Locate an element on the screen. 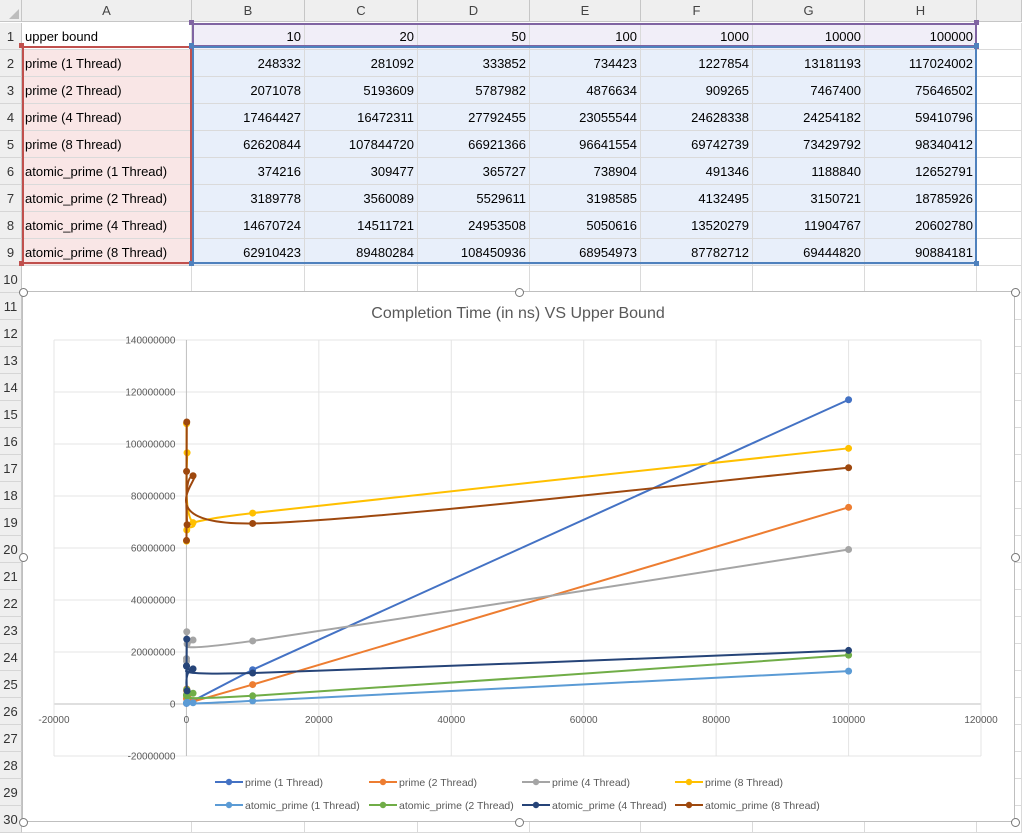  cell-c4: 16472311 is located at coordinates (361, 117).